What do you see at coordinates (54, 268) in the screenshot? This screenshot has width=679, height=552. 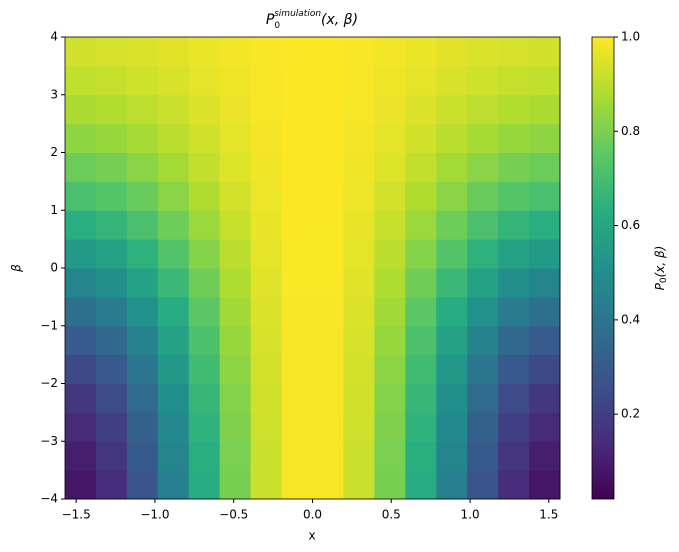 I see `y-tick-label: 0` at bounding box center [54, 268].